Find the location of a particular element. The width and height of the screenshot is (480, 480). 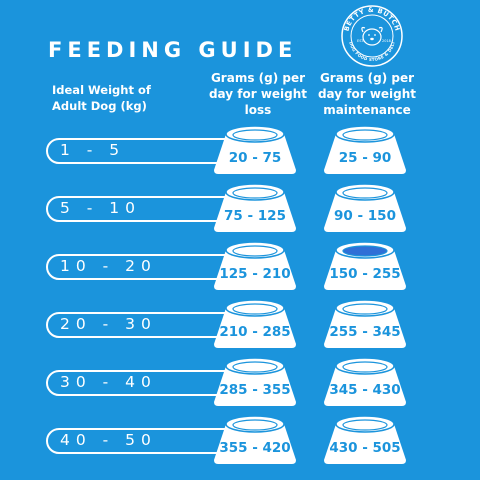

grams-maintenance: 150 - 255 is located at coordinates (365, 274).